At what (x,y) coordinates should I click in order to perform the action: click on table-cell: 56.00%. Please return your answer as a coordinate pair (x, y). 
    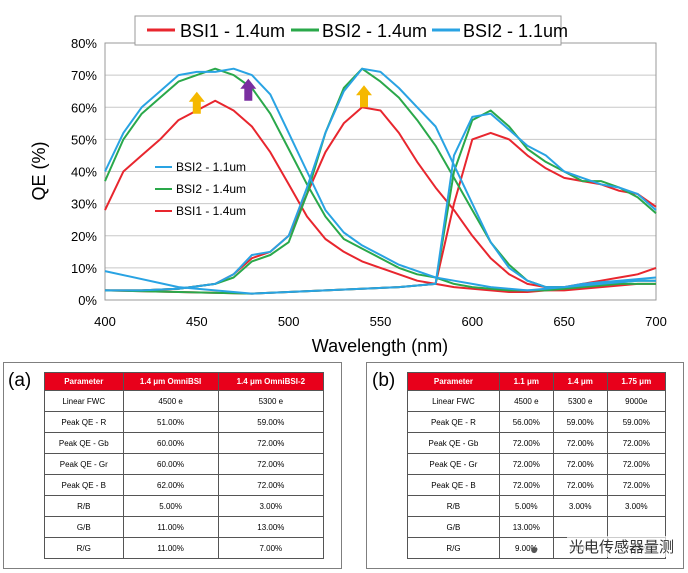
    Looking at the image, I should click on (526, 422).